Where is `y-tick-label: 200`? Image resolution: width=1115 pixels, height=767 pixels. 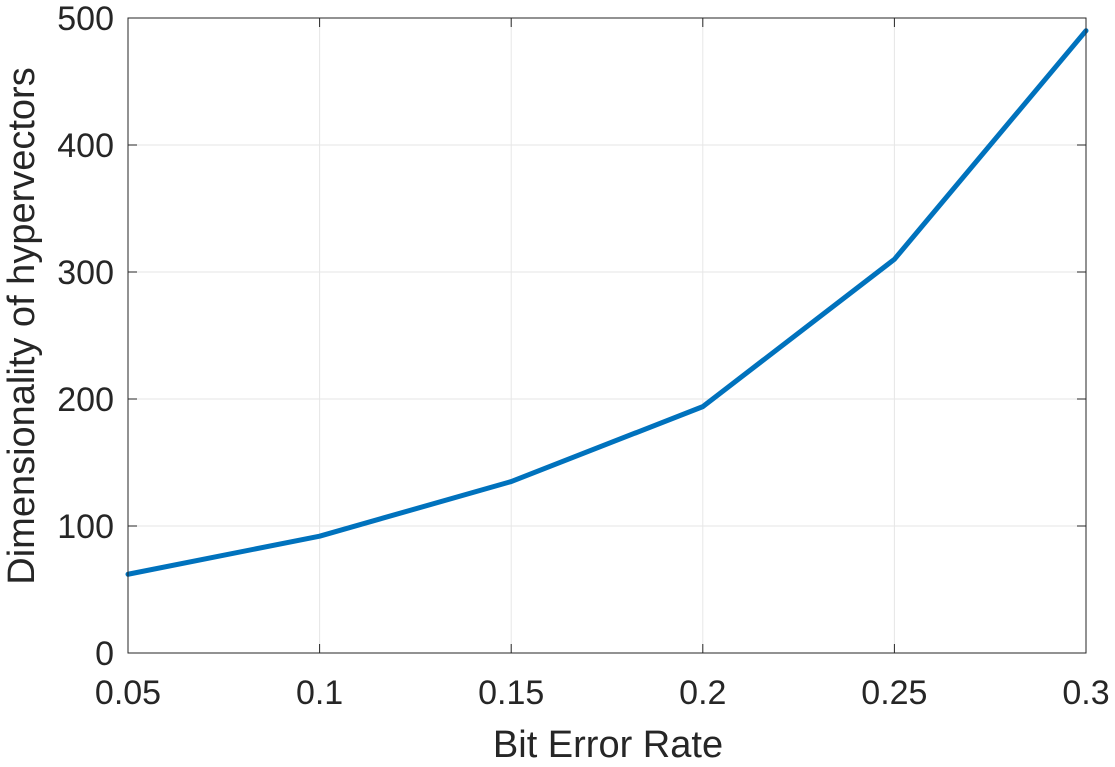
y-tick-label: 200 is located at coordinates (85, 400).